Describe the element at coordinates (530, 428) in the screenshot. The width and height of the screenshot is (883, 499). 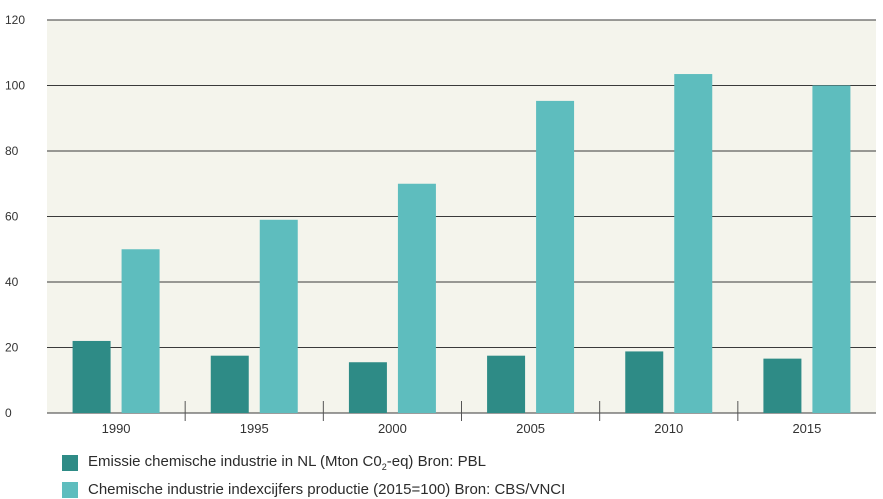
I see `x-tick-label: 2005` at that location.